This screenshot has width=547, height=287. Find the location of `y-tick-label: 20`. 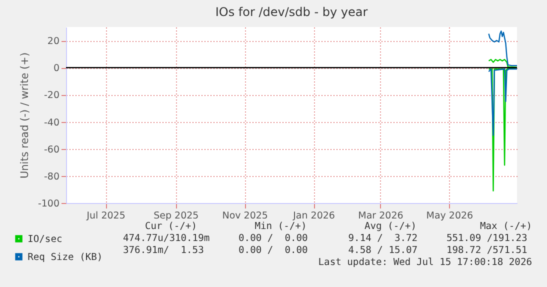

y-tick-label: 20 is located at coordinates (53, 42).